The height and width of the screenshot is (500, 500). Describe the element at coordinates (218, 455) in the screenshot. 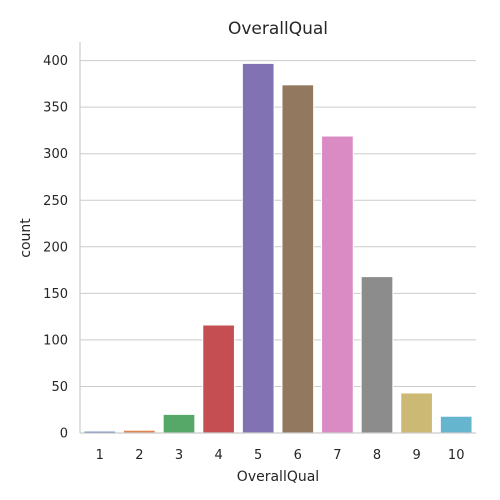

I see `x-tick-label: 4` at that location.